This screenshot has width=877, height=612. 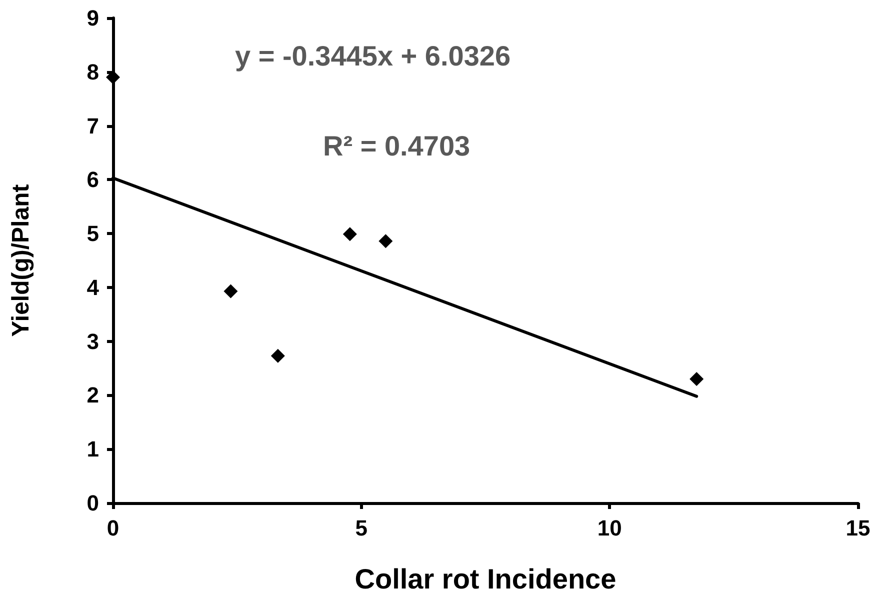 I want to click on y-tick-label: 5, so click(x=92, y=233).